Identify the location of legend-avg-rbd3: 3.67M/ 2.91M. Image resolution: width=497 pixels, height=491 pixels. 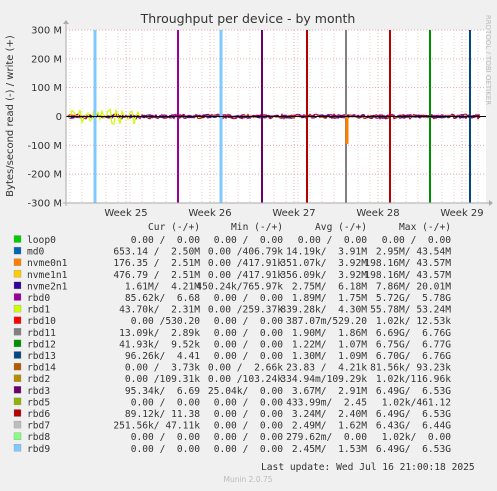
(329, 391).